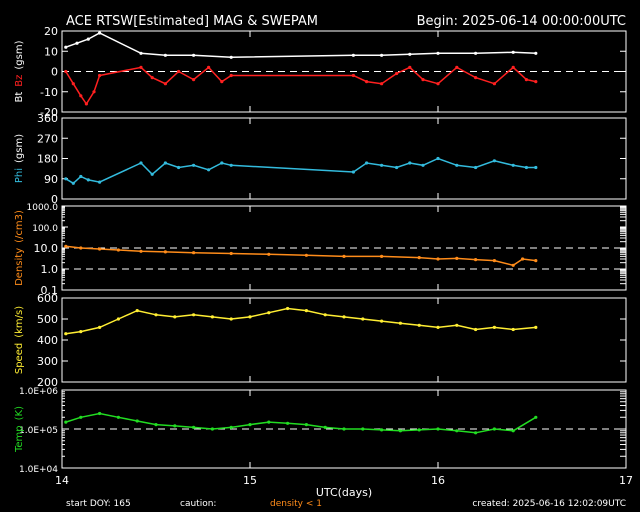 Image resolution: width=640 pixels, height=512 pixels. What do you see at coordinates (296, 504) in the screenshot?
I see `density-note: density < 1` at bounding box center [296, 504].